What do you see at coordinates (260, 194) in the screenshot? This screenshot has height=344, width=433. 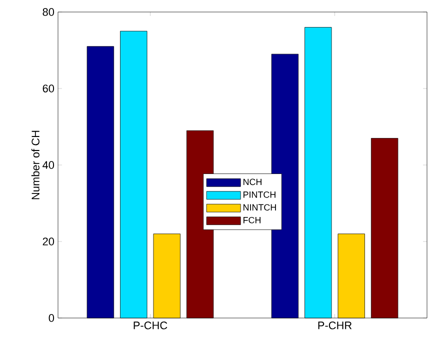 I see `legend-label: PINTCH` at bounding box center [260, 194].